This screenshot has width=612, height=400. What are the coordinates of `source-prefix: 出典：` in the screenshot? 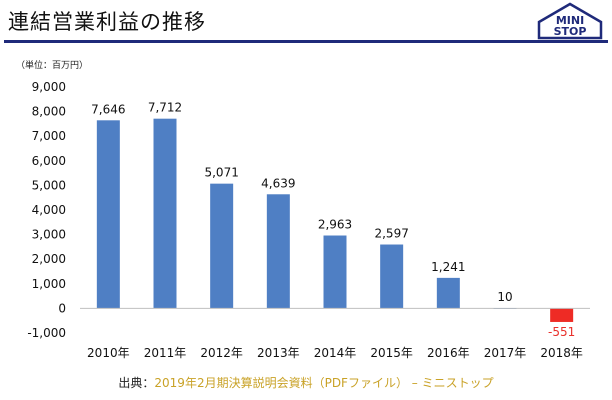 It's located at (136, 383).